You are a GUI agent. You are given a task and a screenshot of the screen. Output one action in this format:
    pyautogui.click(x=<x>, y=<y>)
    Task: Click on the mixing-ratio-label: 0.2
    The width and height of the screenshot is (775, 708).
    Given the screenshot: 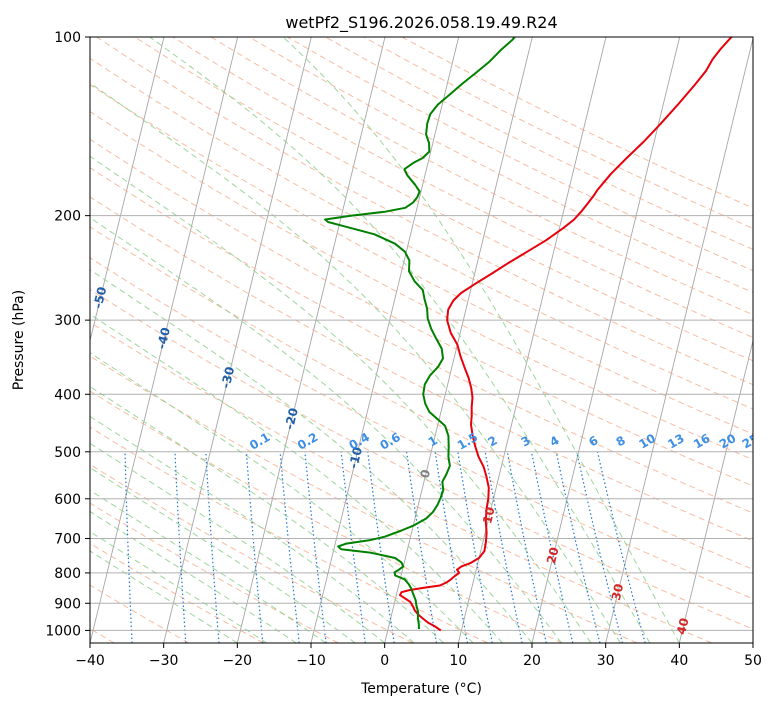 What is the action you would take?
    pyautogui.click(x=307, y=441)
    